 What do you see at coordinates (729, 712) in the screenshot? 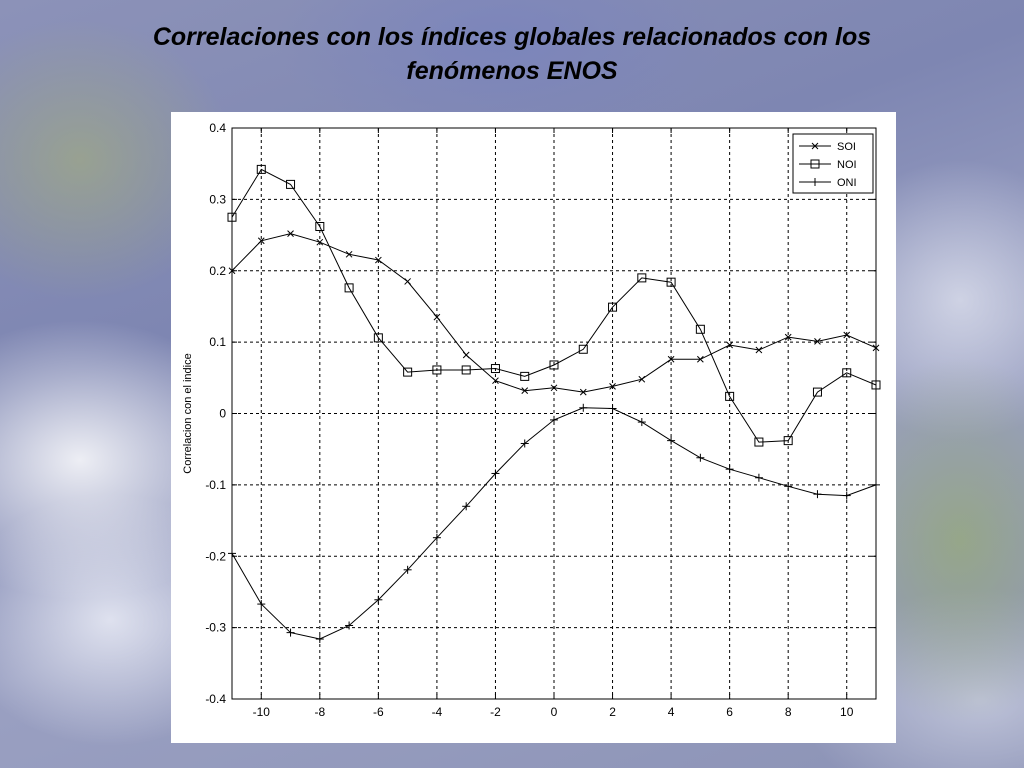
I see `x-tick-label: 6` at bounding box center [729, 712].